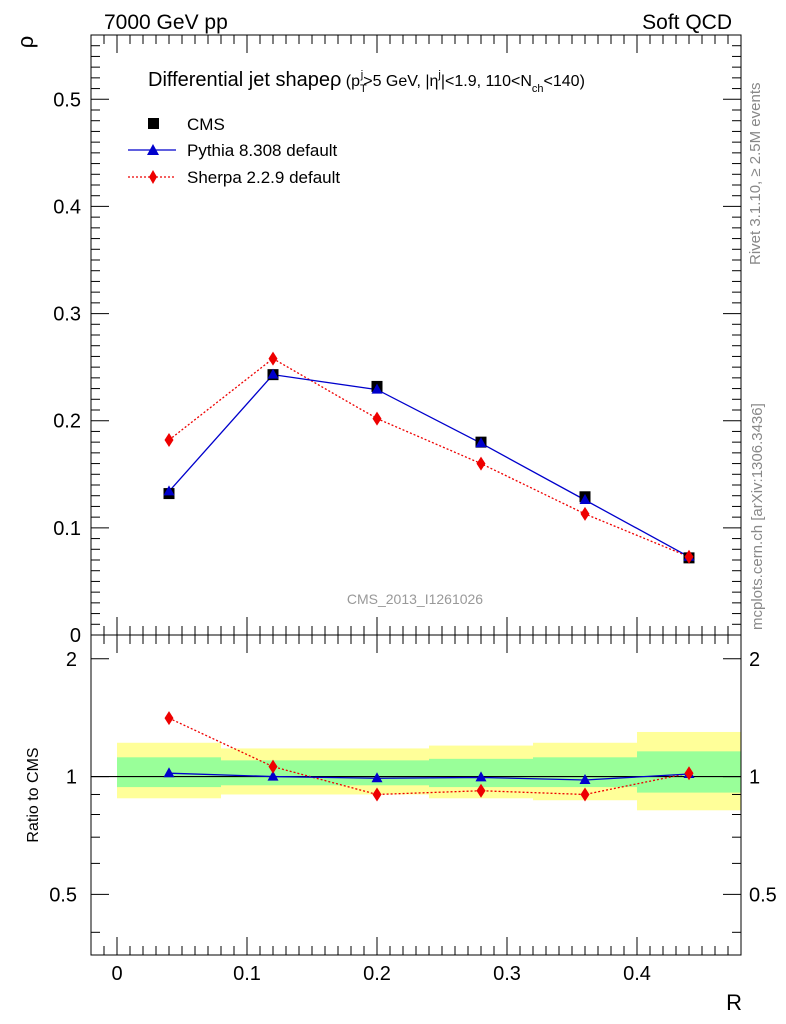  Describe the element at coordinates (350, 81) in the screenshot. I see `title-cuts: (p` at that location.